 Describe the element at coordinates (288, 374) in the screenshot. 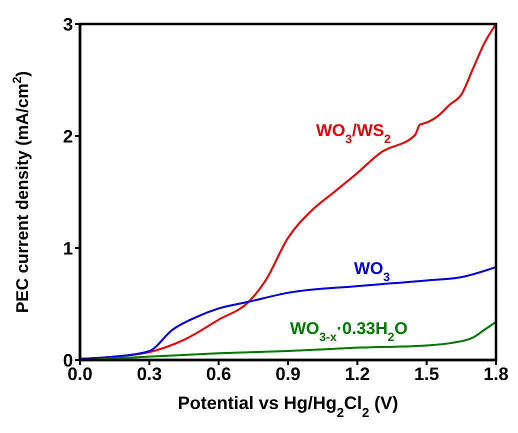

I see `x-tick-label: 0.9` at that location.